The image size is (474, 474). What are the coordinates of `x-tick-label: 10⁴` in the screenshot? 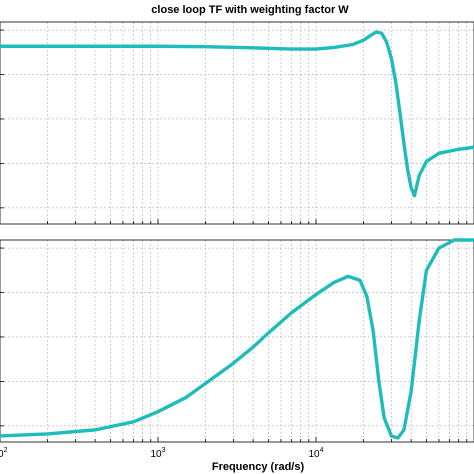 It's located at (315, 453).